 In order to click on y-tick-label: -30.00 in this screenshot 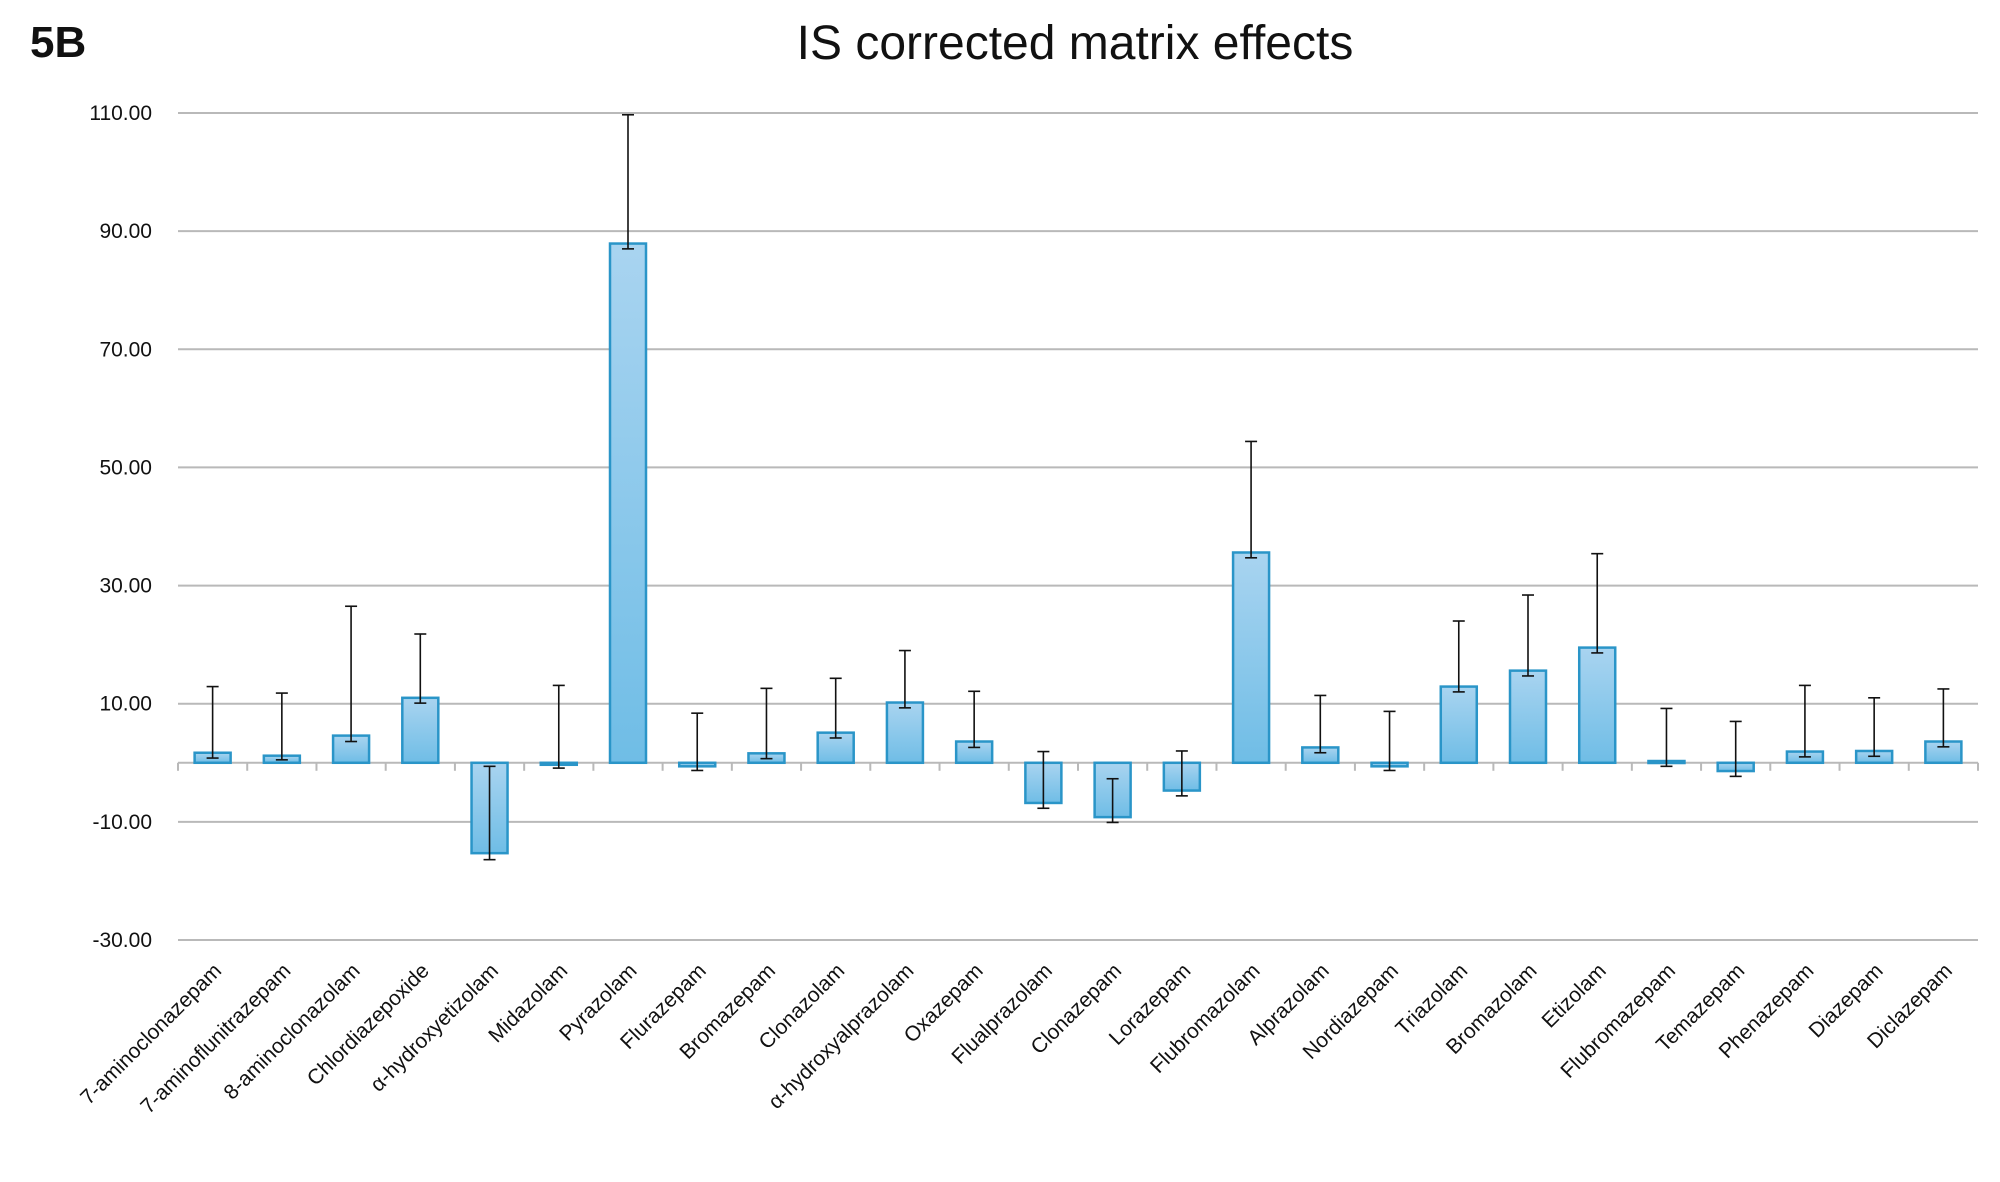, I will do `click(122, 940)`.